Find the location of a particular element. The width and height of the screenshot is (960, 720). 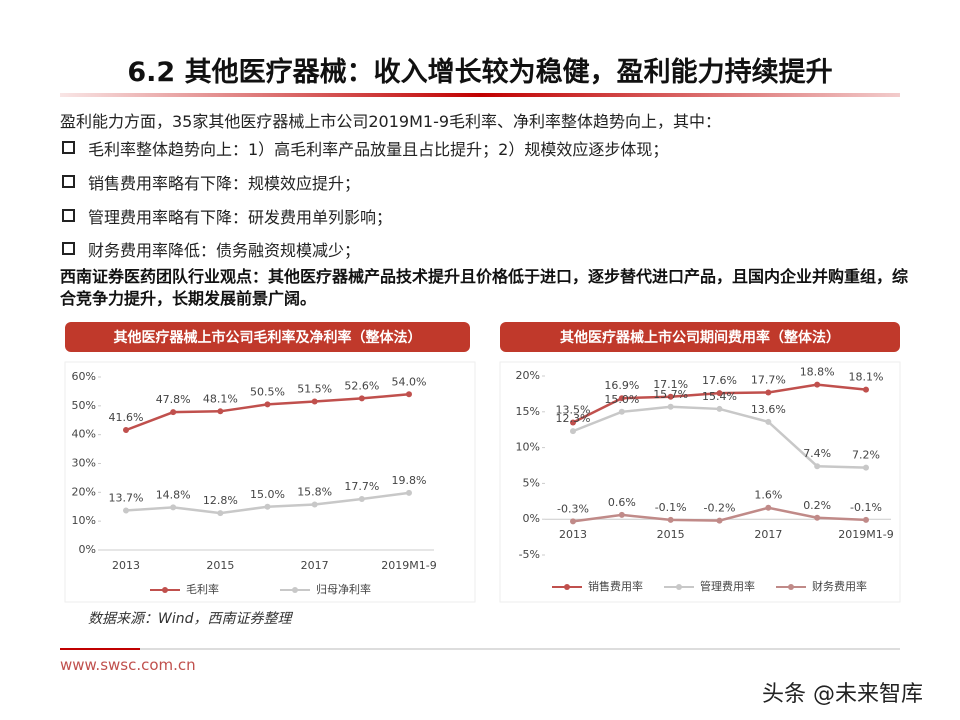

bullet: 毛利率整体趋势向上：1）高毛利率产品放量且占比提升；2）规模效应逐步体现； is located at coordinates (378, 149).